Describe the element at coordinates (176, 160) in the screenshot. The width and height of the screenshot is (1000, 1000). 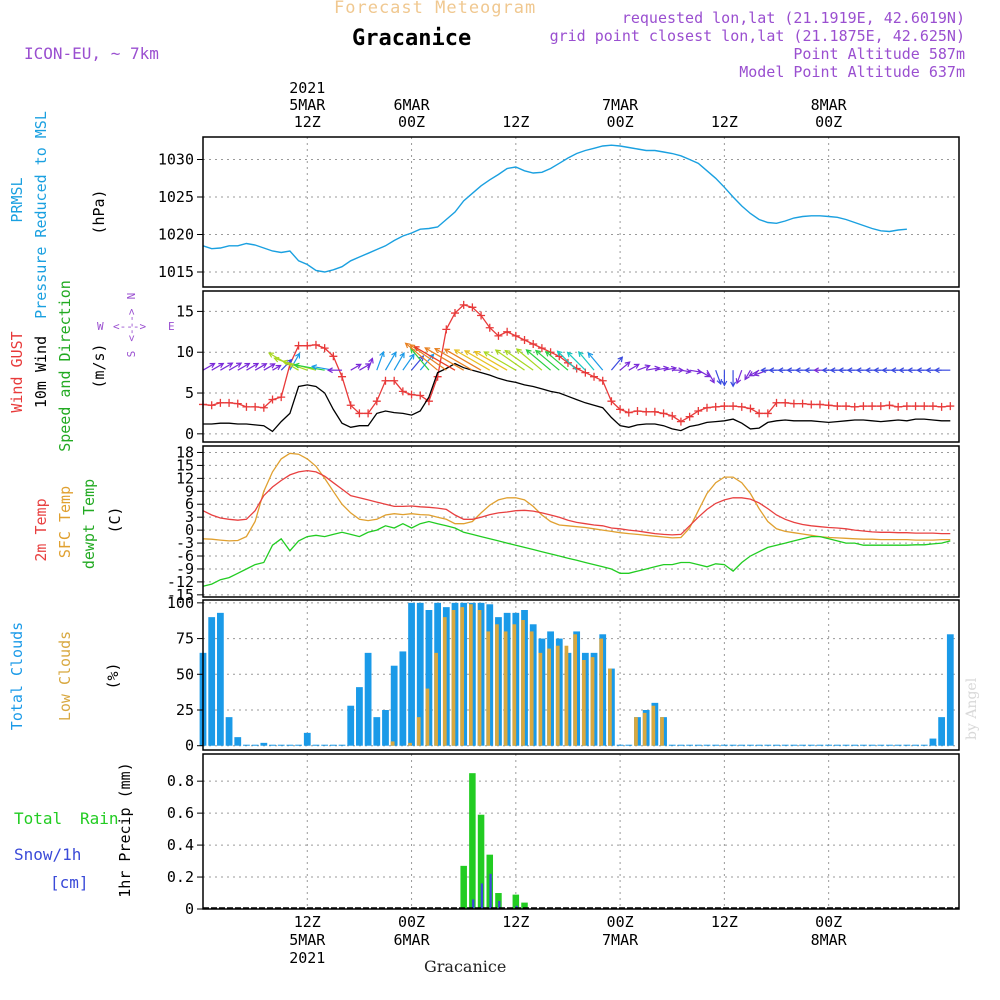
I see `y-tick-label: 1030` at that location.